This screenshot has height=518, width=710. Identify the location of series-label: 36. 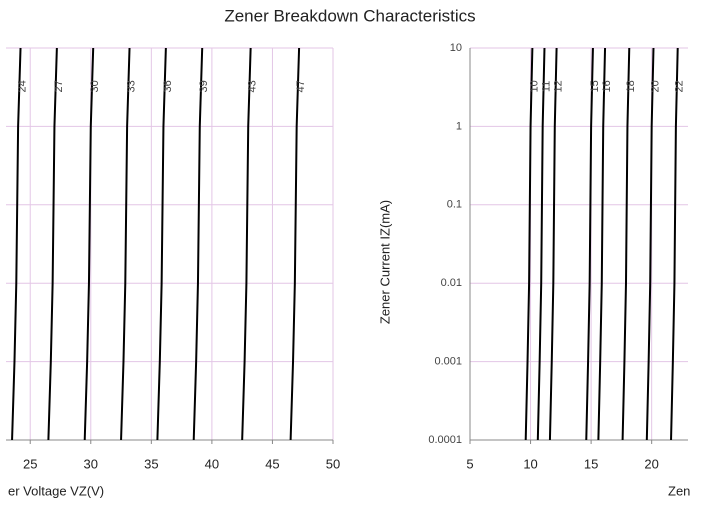
(168, 86).